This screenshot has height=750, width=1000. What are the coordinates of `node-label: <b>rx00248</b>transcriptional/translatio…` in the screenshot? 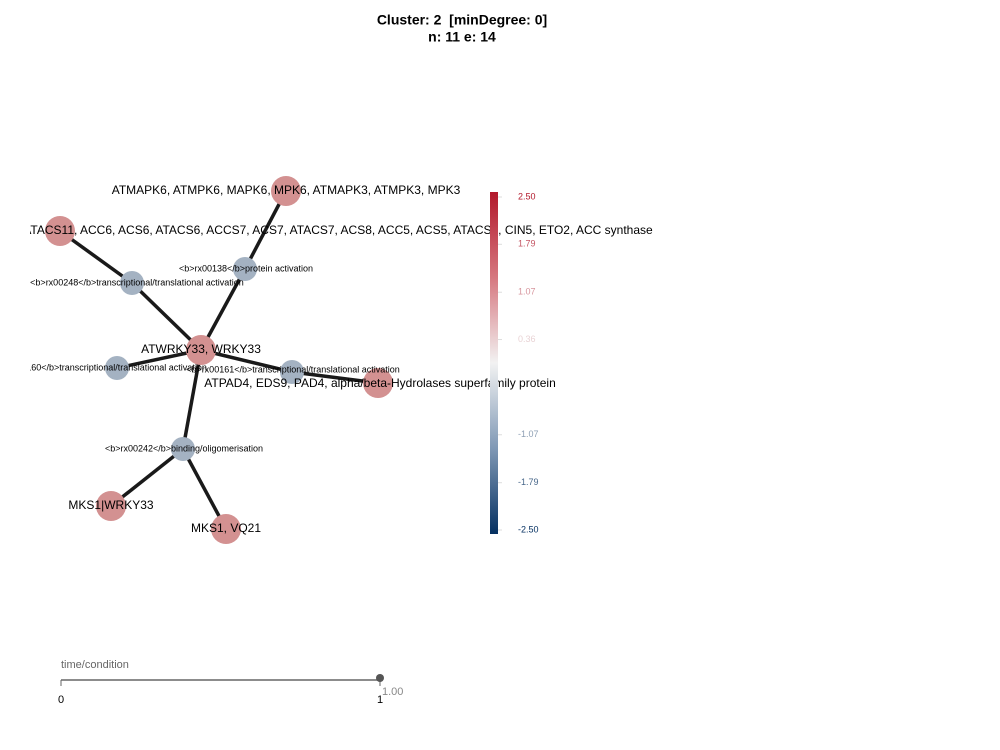 It's located at (137, 282).